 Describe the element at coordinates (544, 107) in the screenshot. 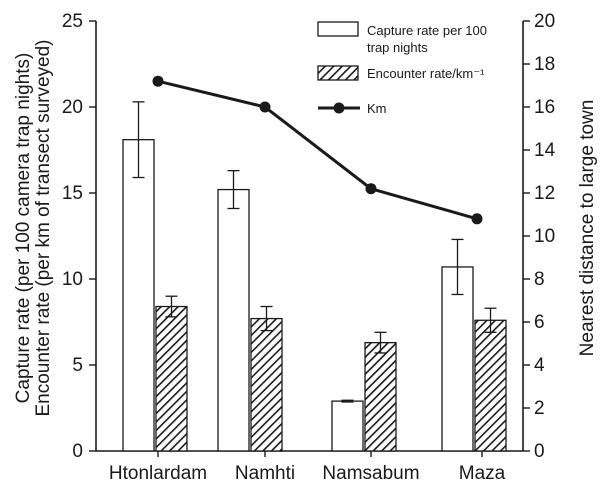

I see `right-tick-label: 16` at that location.